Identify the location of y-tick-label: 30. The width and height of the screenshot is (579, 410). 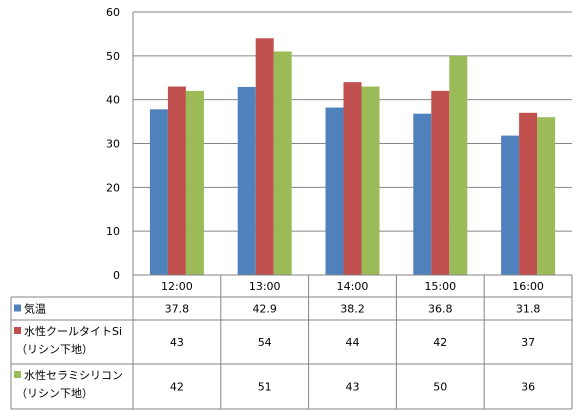
(113, 144).